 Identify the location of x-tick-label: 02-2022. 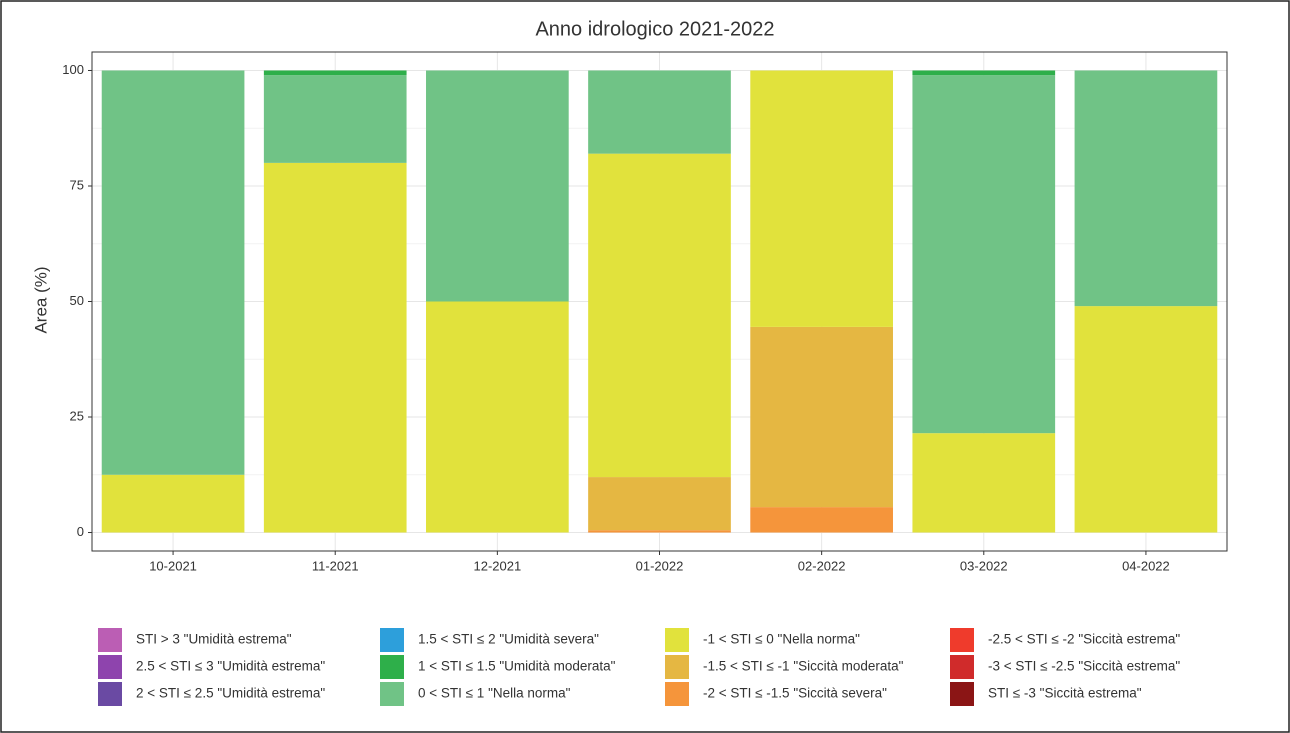
(822, 565).